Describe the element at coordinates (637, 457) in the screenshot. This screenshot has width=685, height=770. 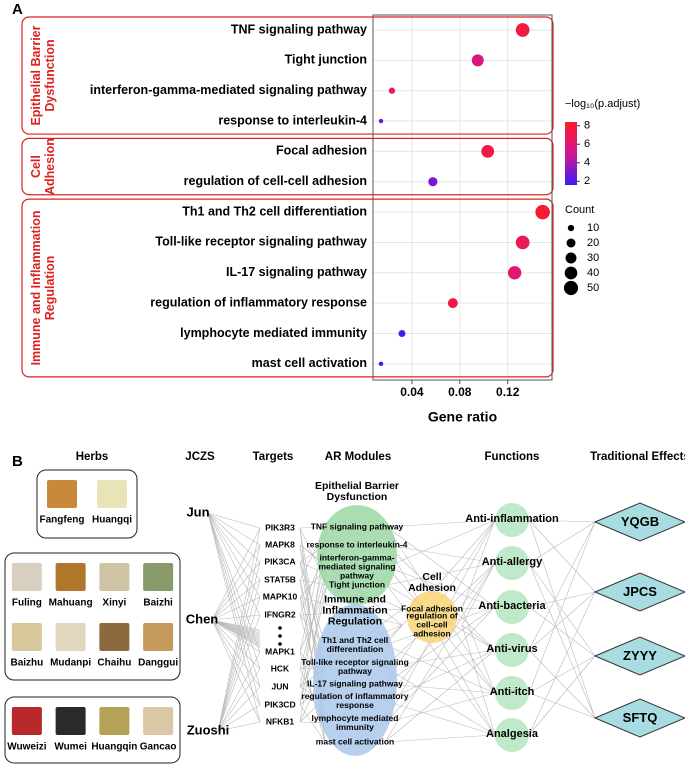
I see `column-header: Traditional Effects` at that location.